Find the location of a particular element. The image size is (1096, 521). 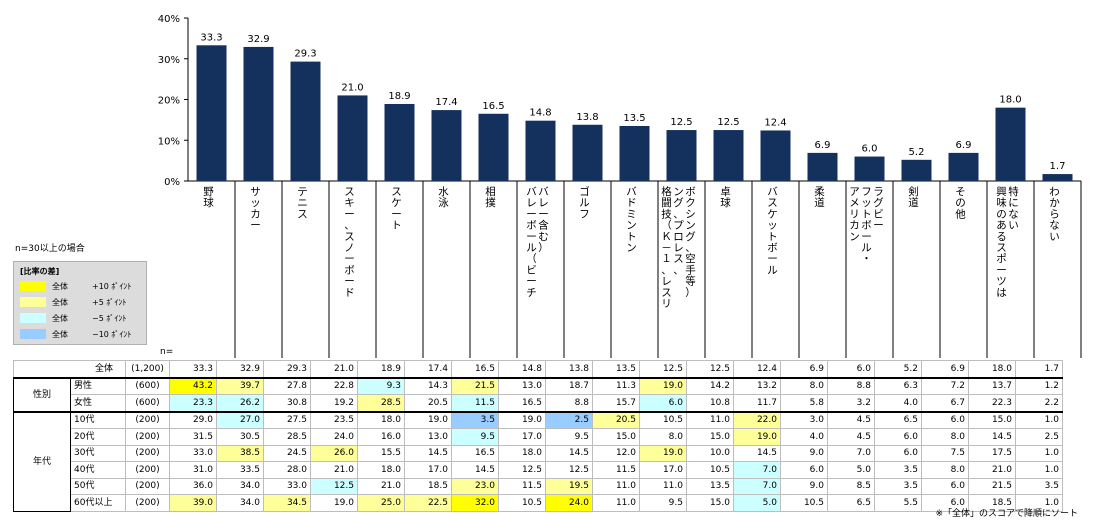

table-cell: 13.0 is located at coordinates (522, 386).